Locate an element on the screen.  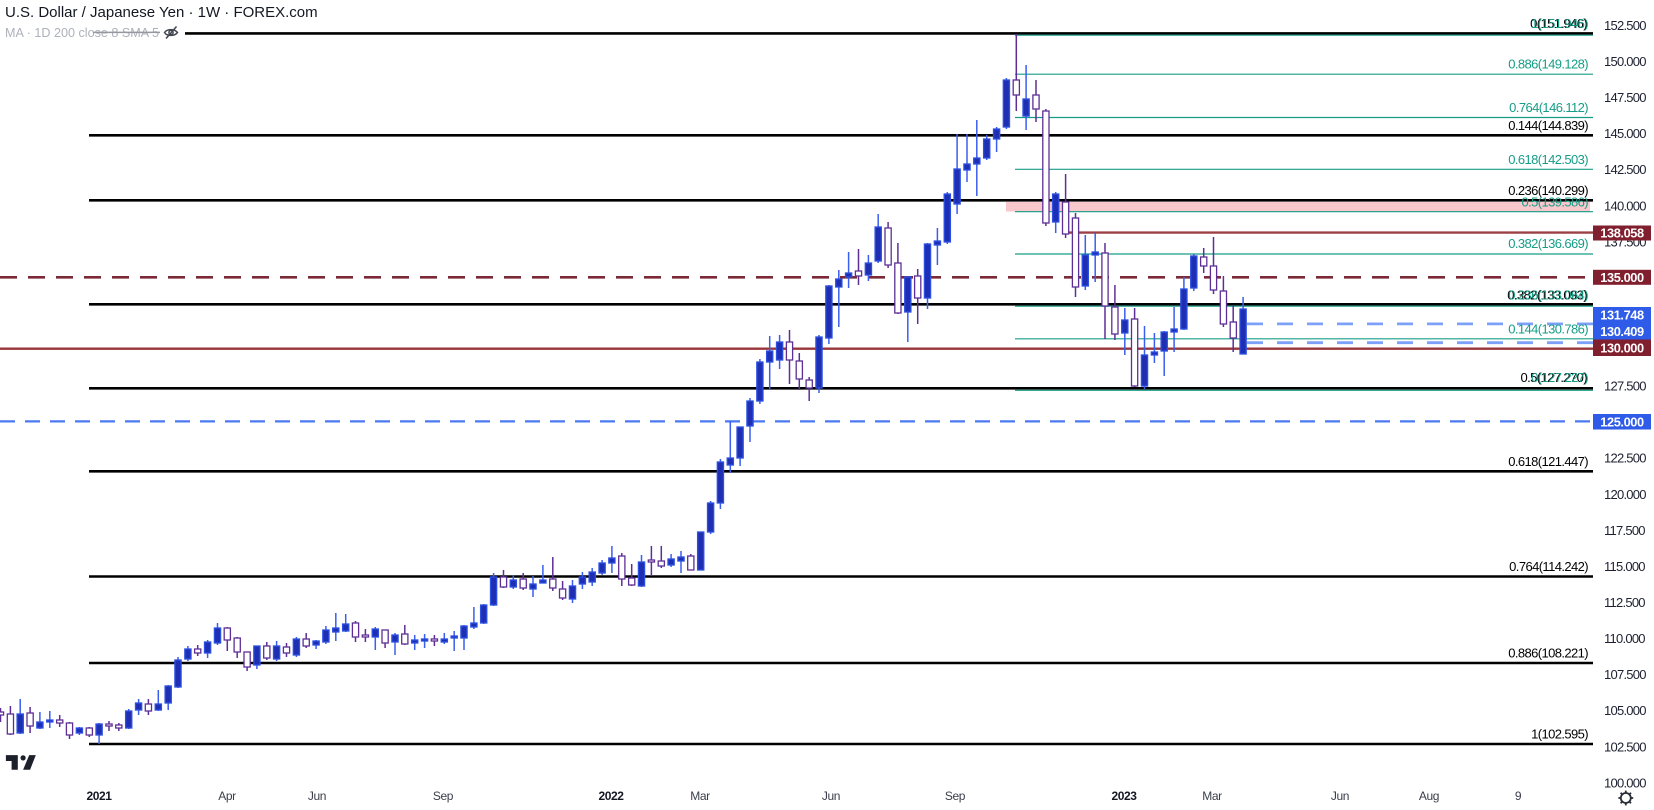
svg-text: 102.500 is located at coordinates (1625, 746).